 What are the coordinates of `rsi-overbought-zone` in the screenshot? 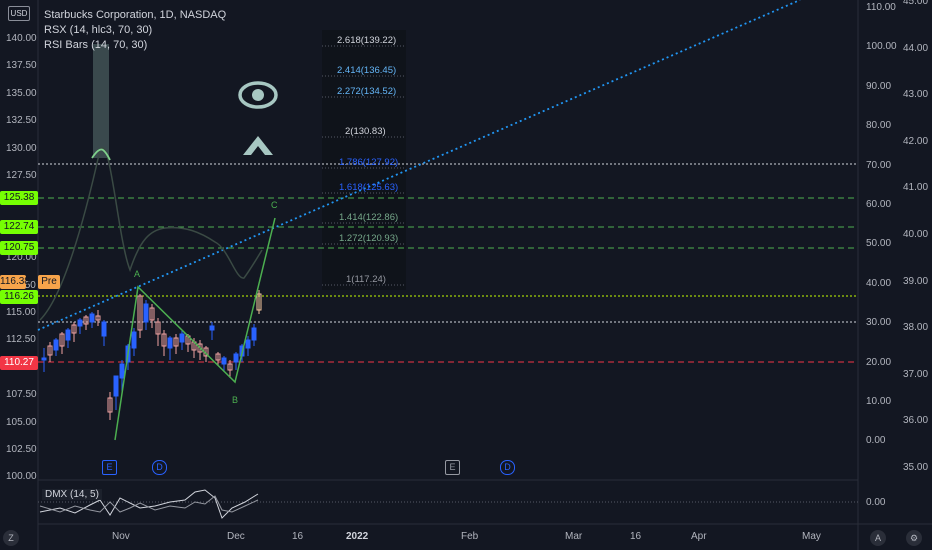 It's located at (101, 101).